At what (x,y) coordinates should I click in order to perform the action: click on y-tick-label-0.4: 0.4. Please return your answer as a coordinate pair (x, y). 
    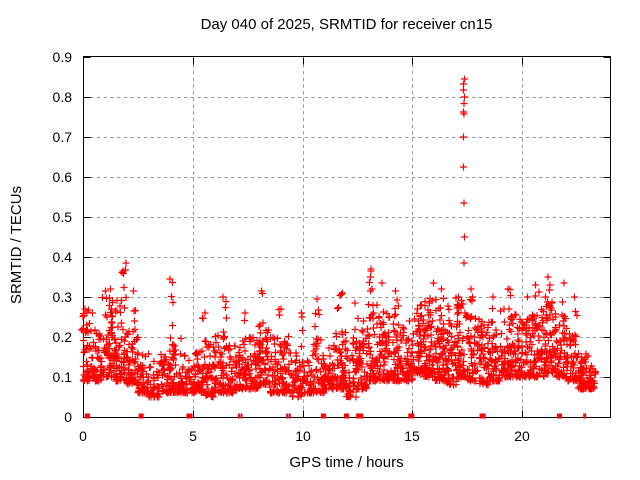
    Looking at the image, I should click on (62, 257).